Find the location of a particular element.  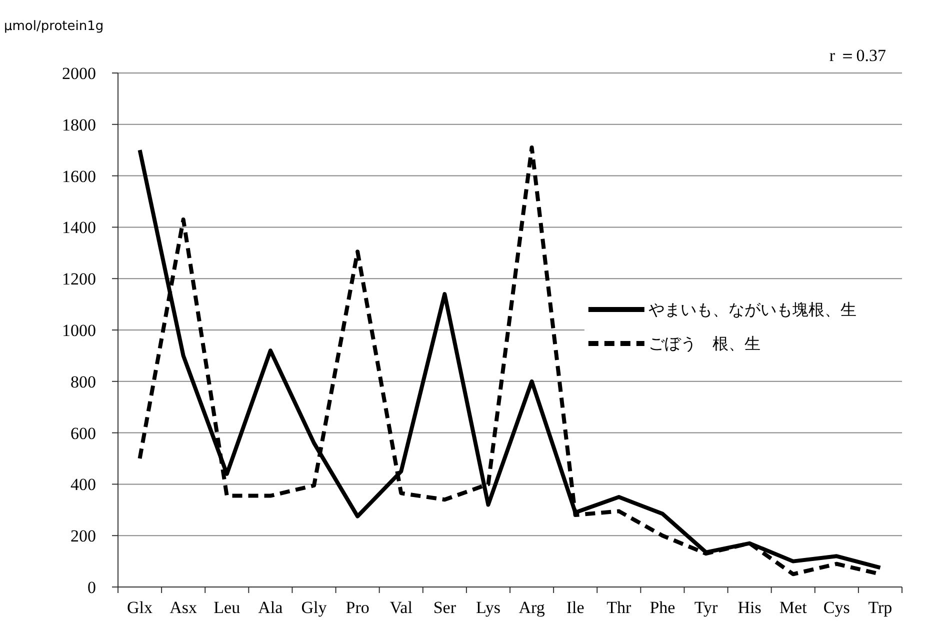

y-tick-label: 1400 is located at coordinates (79, 228).